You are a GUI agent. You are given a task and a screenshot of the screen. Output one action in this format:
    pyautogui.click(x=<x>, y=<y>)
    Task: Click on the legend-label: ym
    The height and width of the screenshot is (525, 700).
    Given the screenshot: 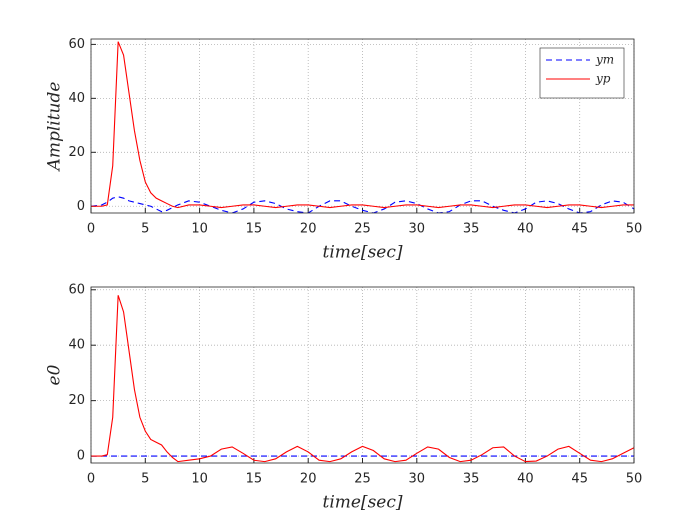 What is the action you would take?
    pyautogui.click(x=604, y=60)
    